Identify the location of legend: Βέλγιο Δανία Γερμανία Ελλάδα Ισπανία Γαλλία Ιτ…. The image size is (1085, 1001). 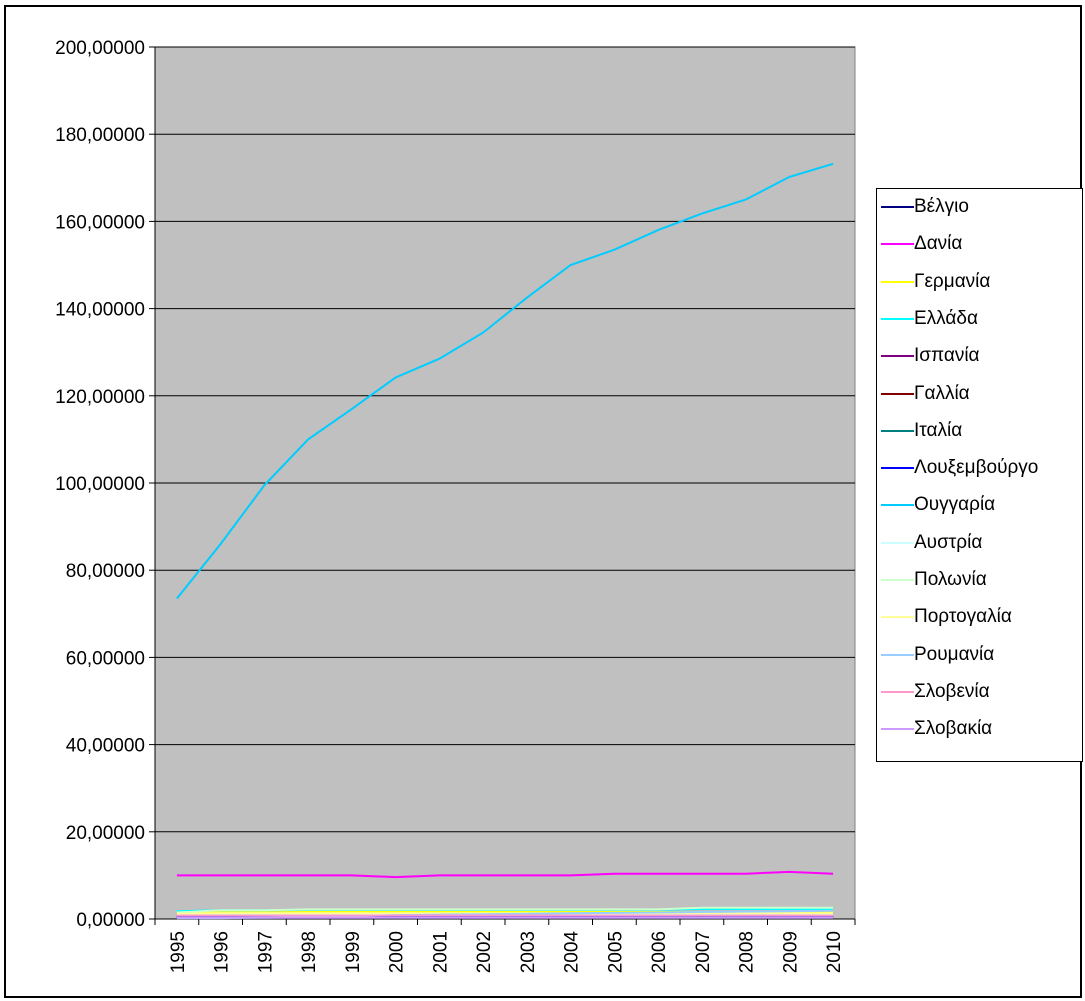
(979, 475).